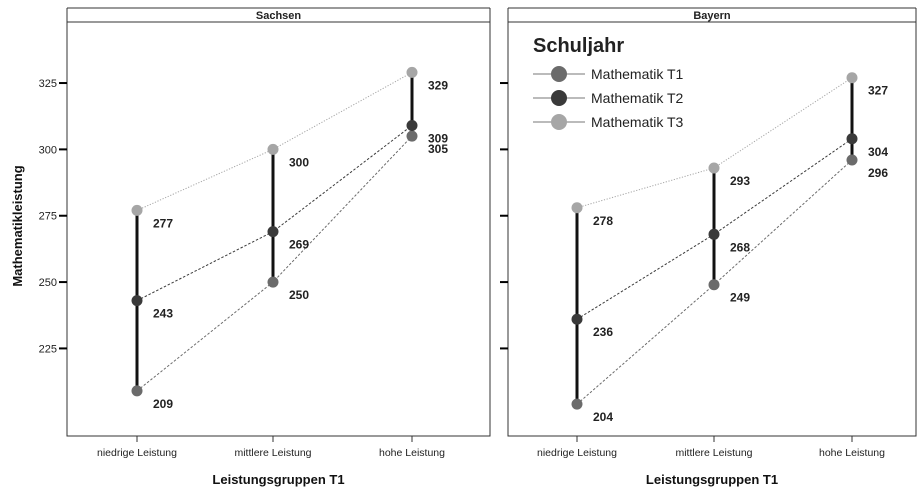  Describe the element at coordinates (878, 91) in the screenshot. I see `data-label: 327` at that location.